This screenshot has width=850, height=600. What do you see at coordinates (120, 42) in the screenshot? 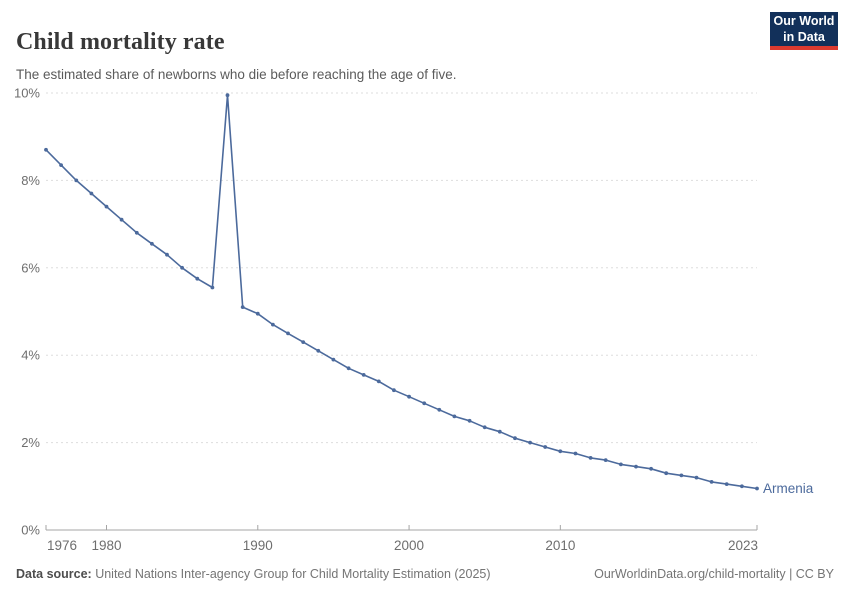
I see `page-title: Child mortality rate` at bounding box center [120, 42].